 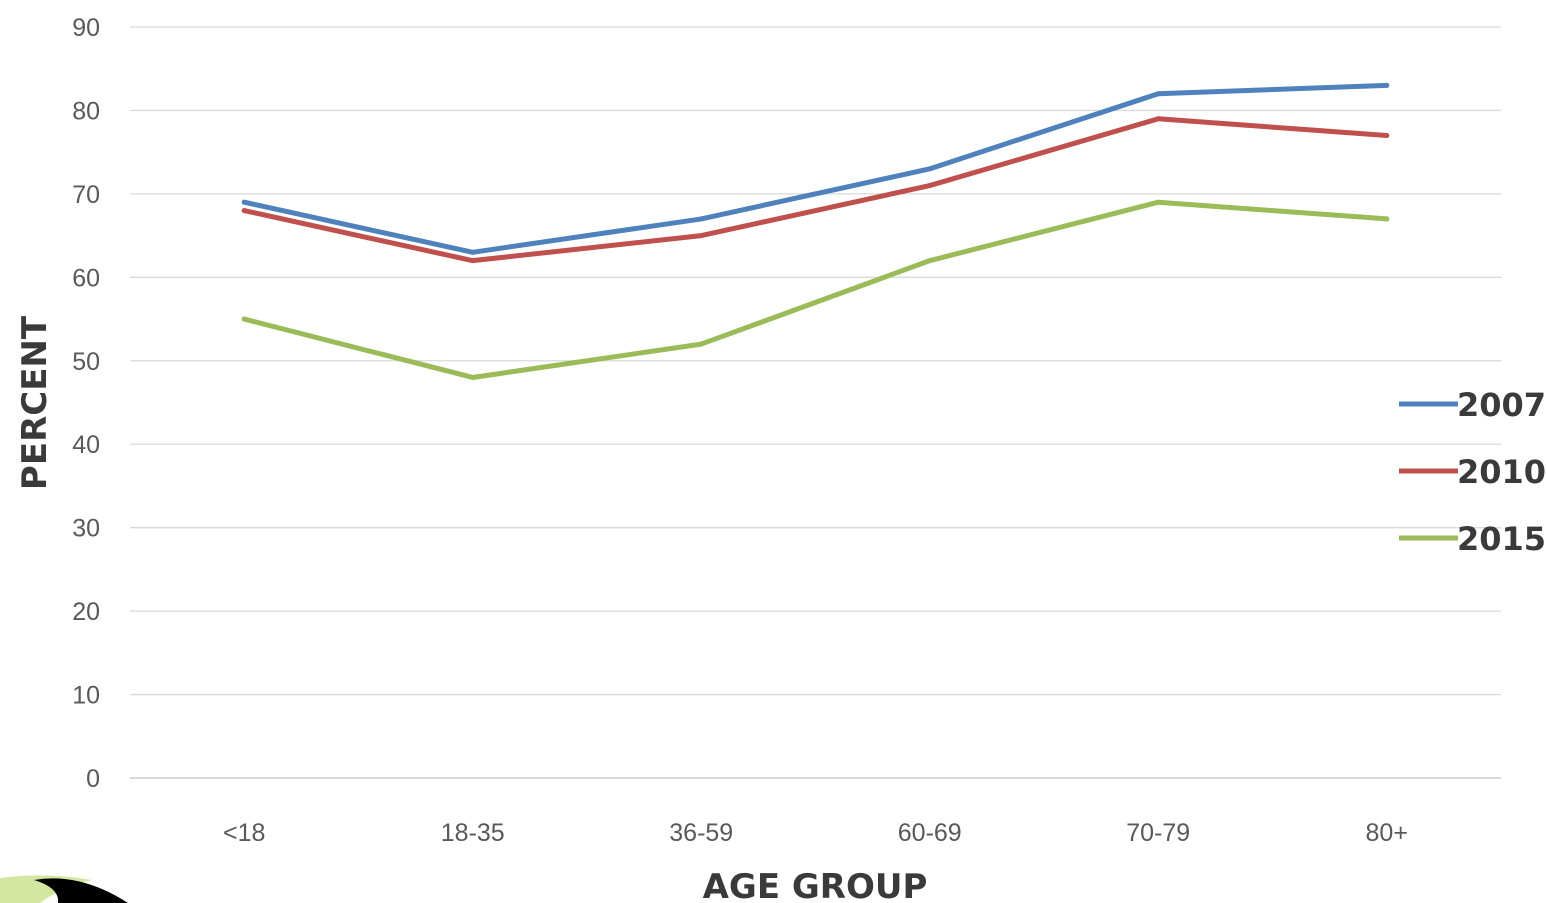 What do you see at coordinates (86, 362) in the screenshot?
I see `y-tick-label: 50` at bounding box center [86, 362].